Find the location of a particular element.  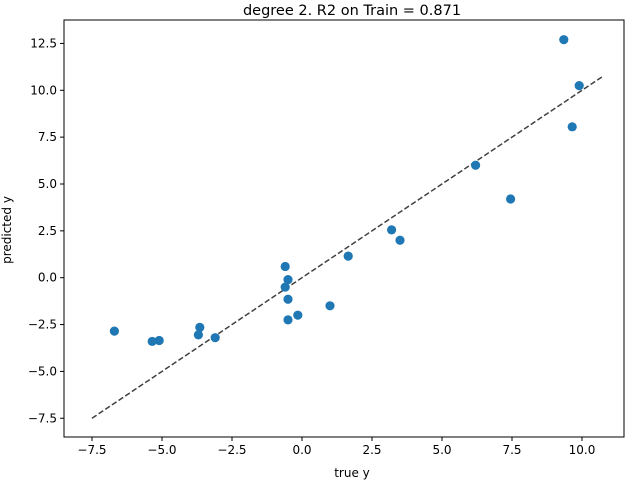

x-tick-label: 7.5 is located at coordinates (511, 450).